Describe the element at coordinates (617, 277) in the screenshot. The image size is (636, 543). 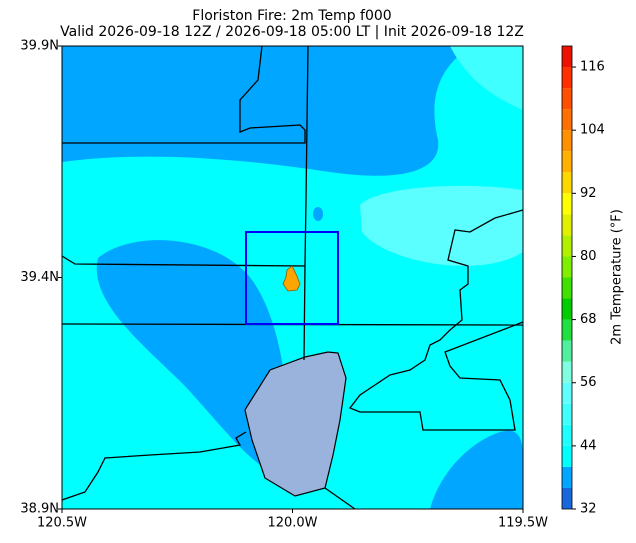
I see `colorbar-label: 2m Temperature (°F)` at that location.